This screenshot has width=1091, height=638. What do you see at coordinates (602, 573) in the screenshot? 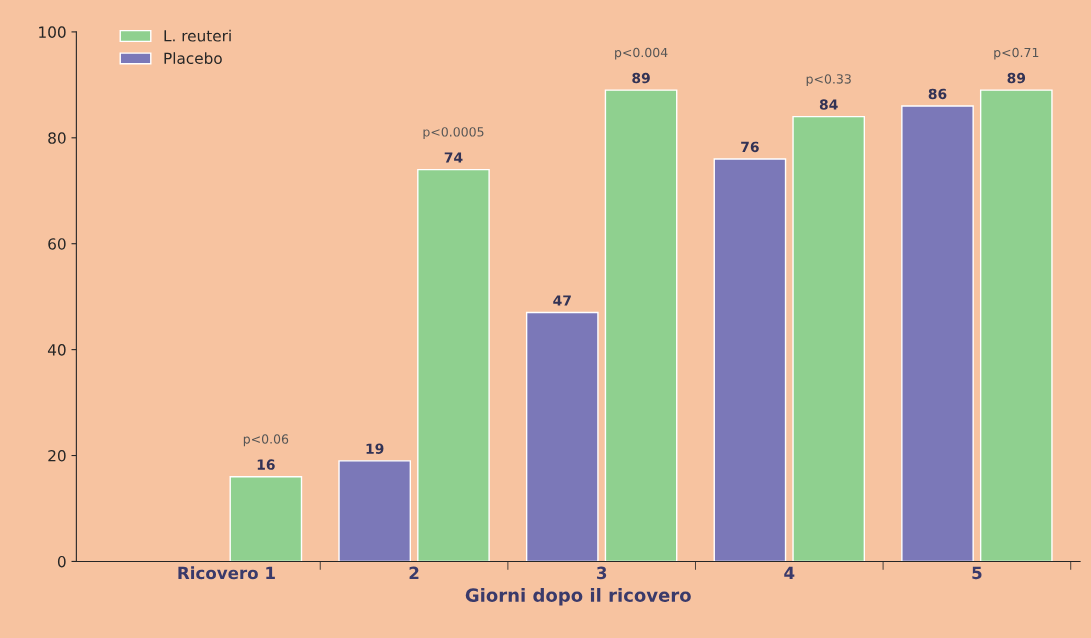
I see `x-tick-label: 3` at bounding box center [602, 573].